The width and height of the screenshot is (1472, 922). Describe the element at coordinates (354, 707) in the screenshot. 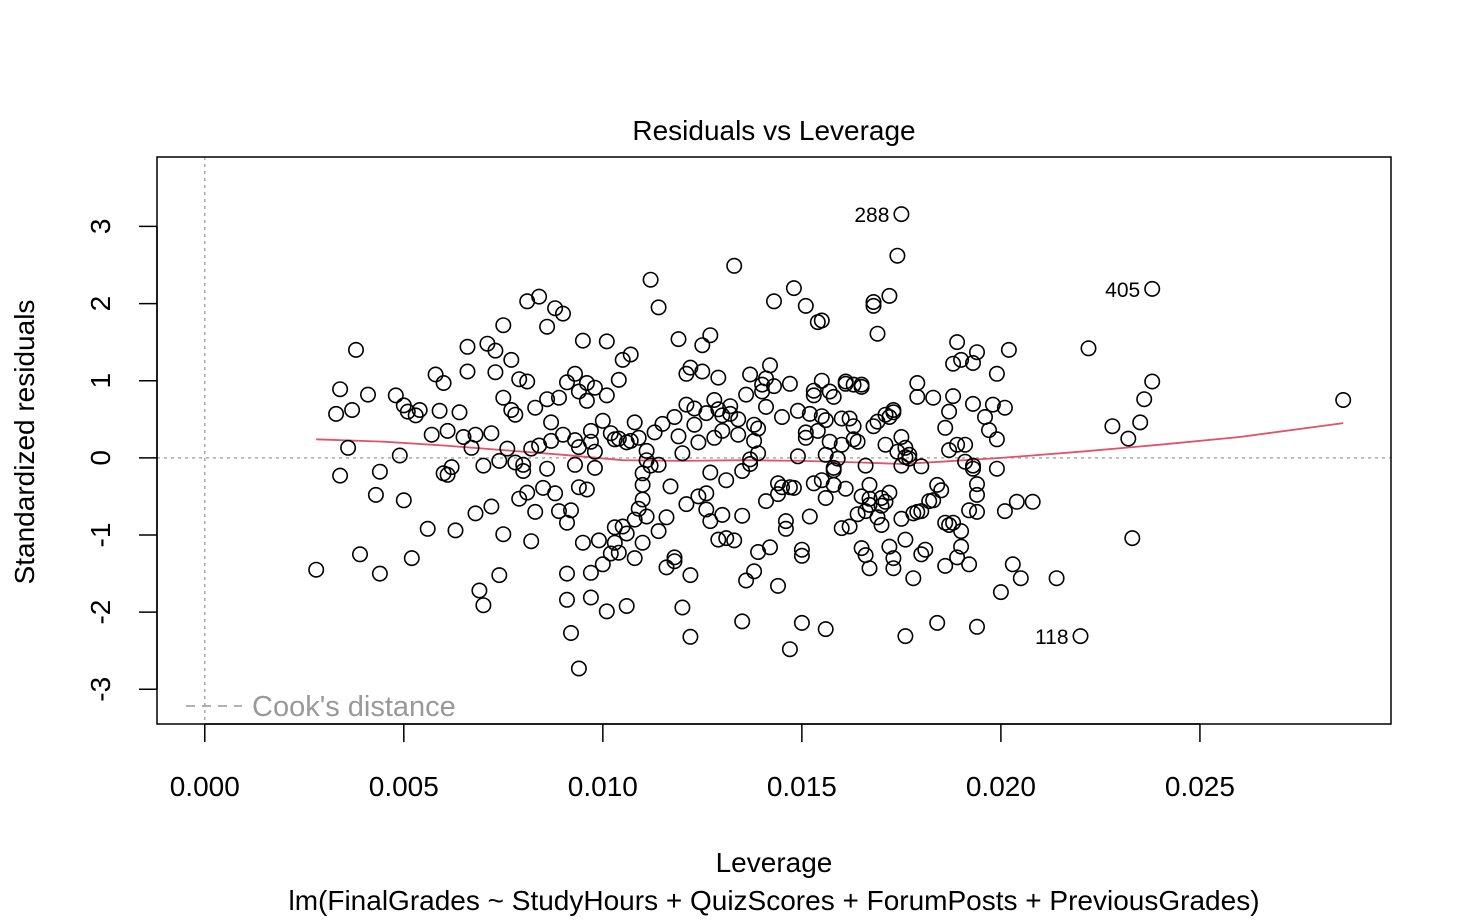

I see `legend-cooks-distance: Cook's distance` at that location.